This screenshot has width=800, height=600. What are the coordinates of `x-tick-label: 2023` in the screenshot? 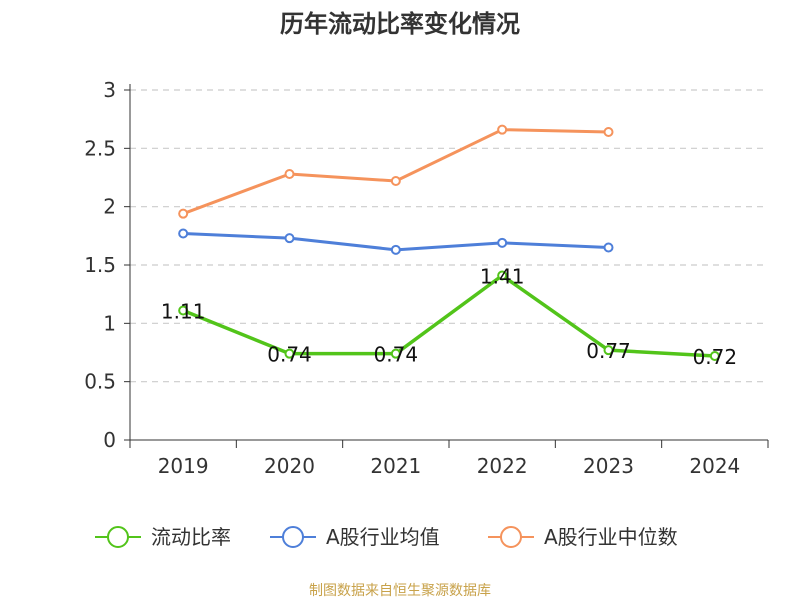 It's located at (608, 466).